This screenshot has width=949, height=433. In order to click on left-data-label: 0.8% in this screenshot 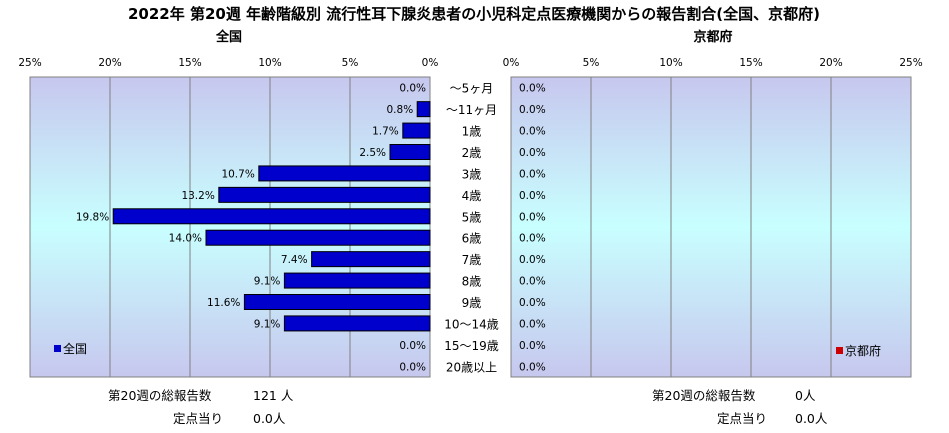, I will do `click(400, 110)`.